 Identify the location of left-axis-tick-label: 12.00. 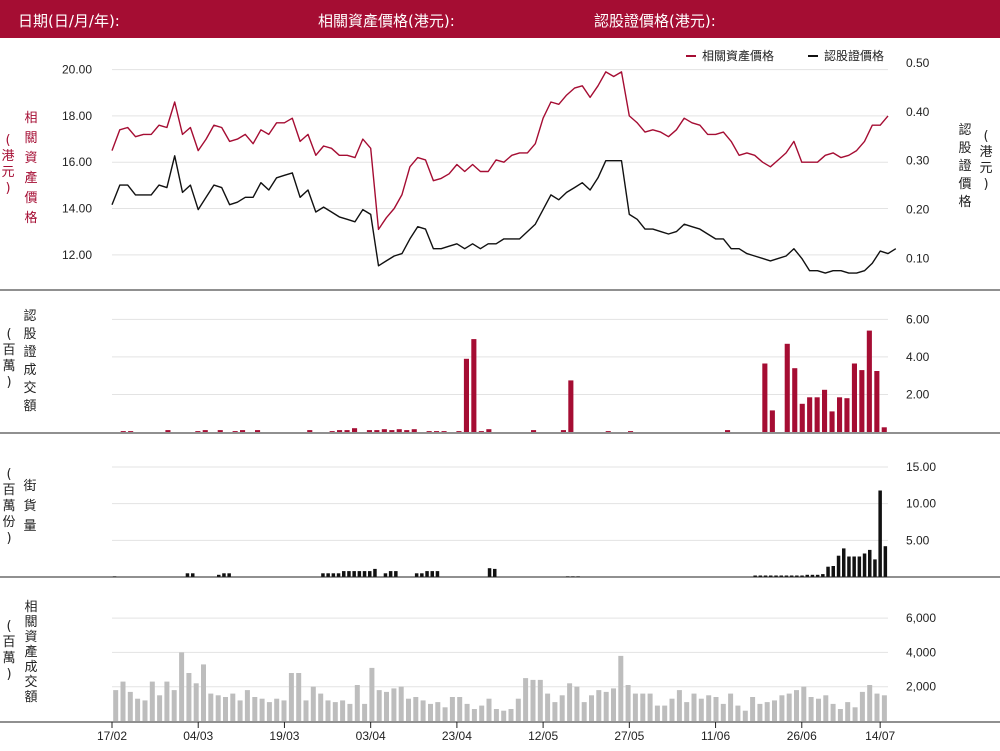
(77, 255).